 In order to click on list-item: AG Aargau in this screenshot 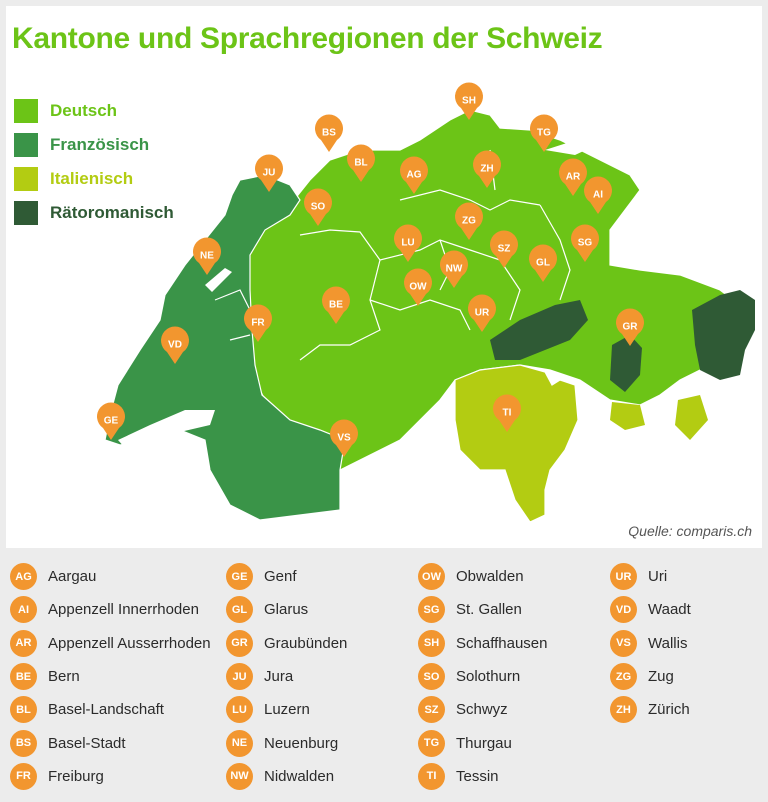, I will do `click(110, 576)`.